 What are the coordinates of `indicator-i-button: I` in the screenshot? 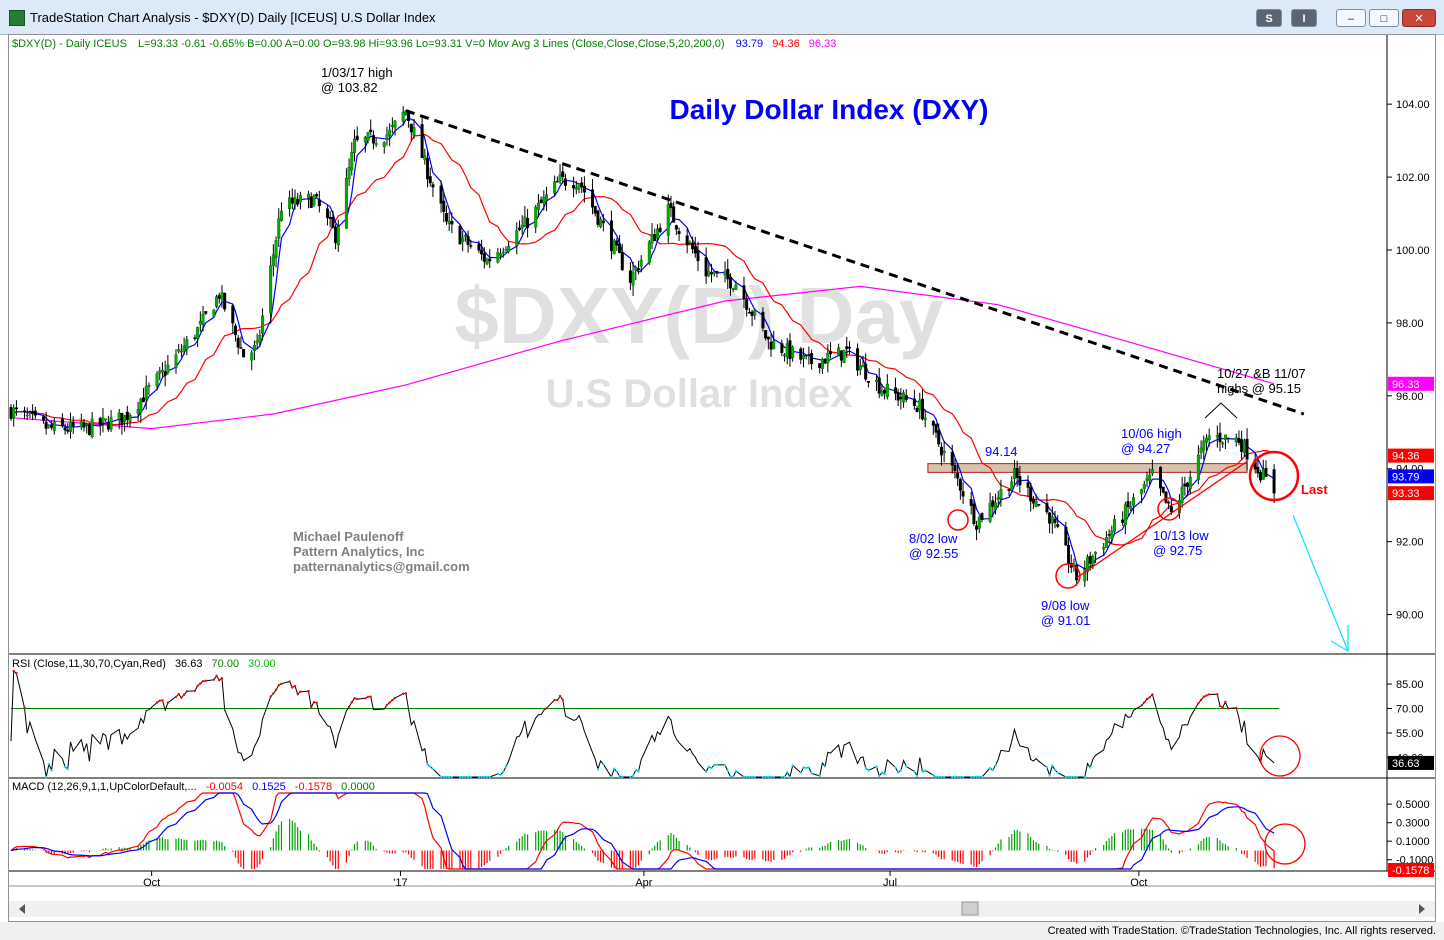 It's located at (1304, 18).